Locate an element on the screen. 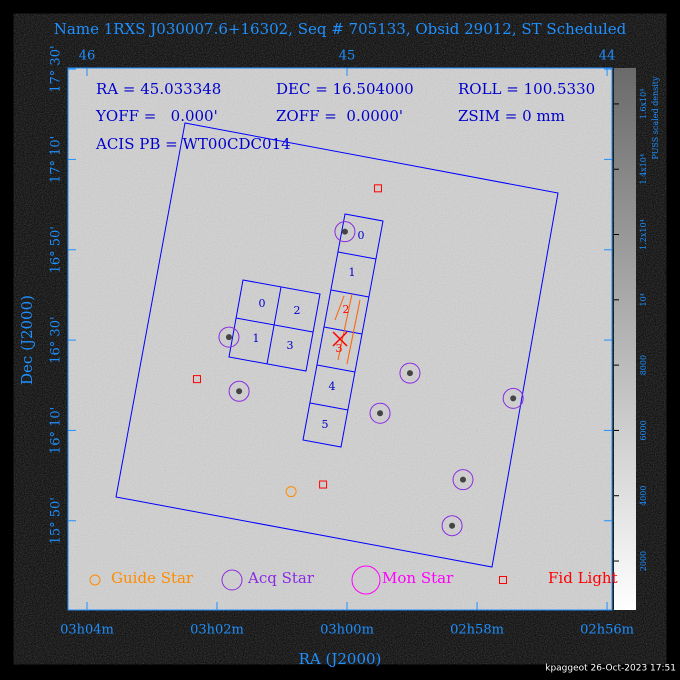 This screenshot has width=680, height=680. info-text: DEC = 16.504000 is located at coordinates (345, 89).